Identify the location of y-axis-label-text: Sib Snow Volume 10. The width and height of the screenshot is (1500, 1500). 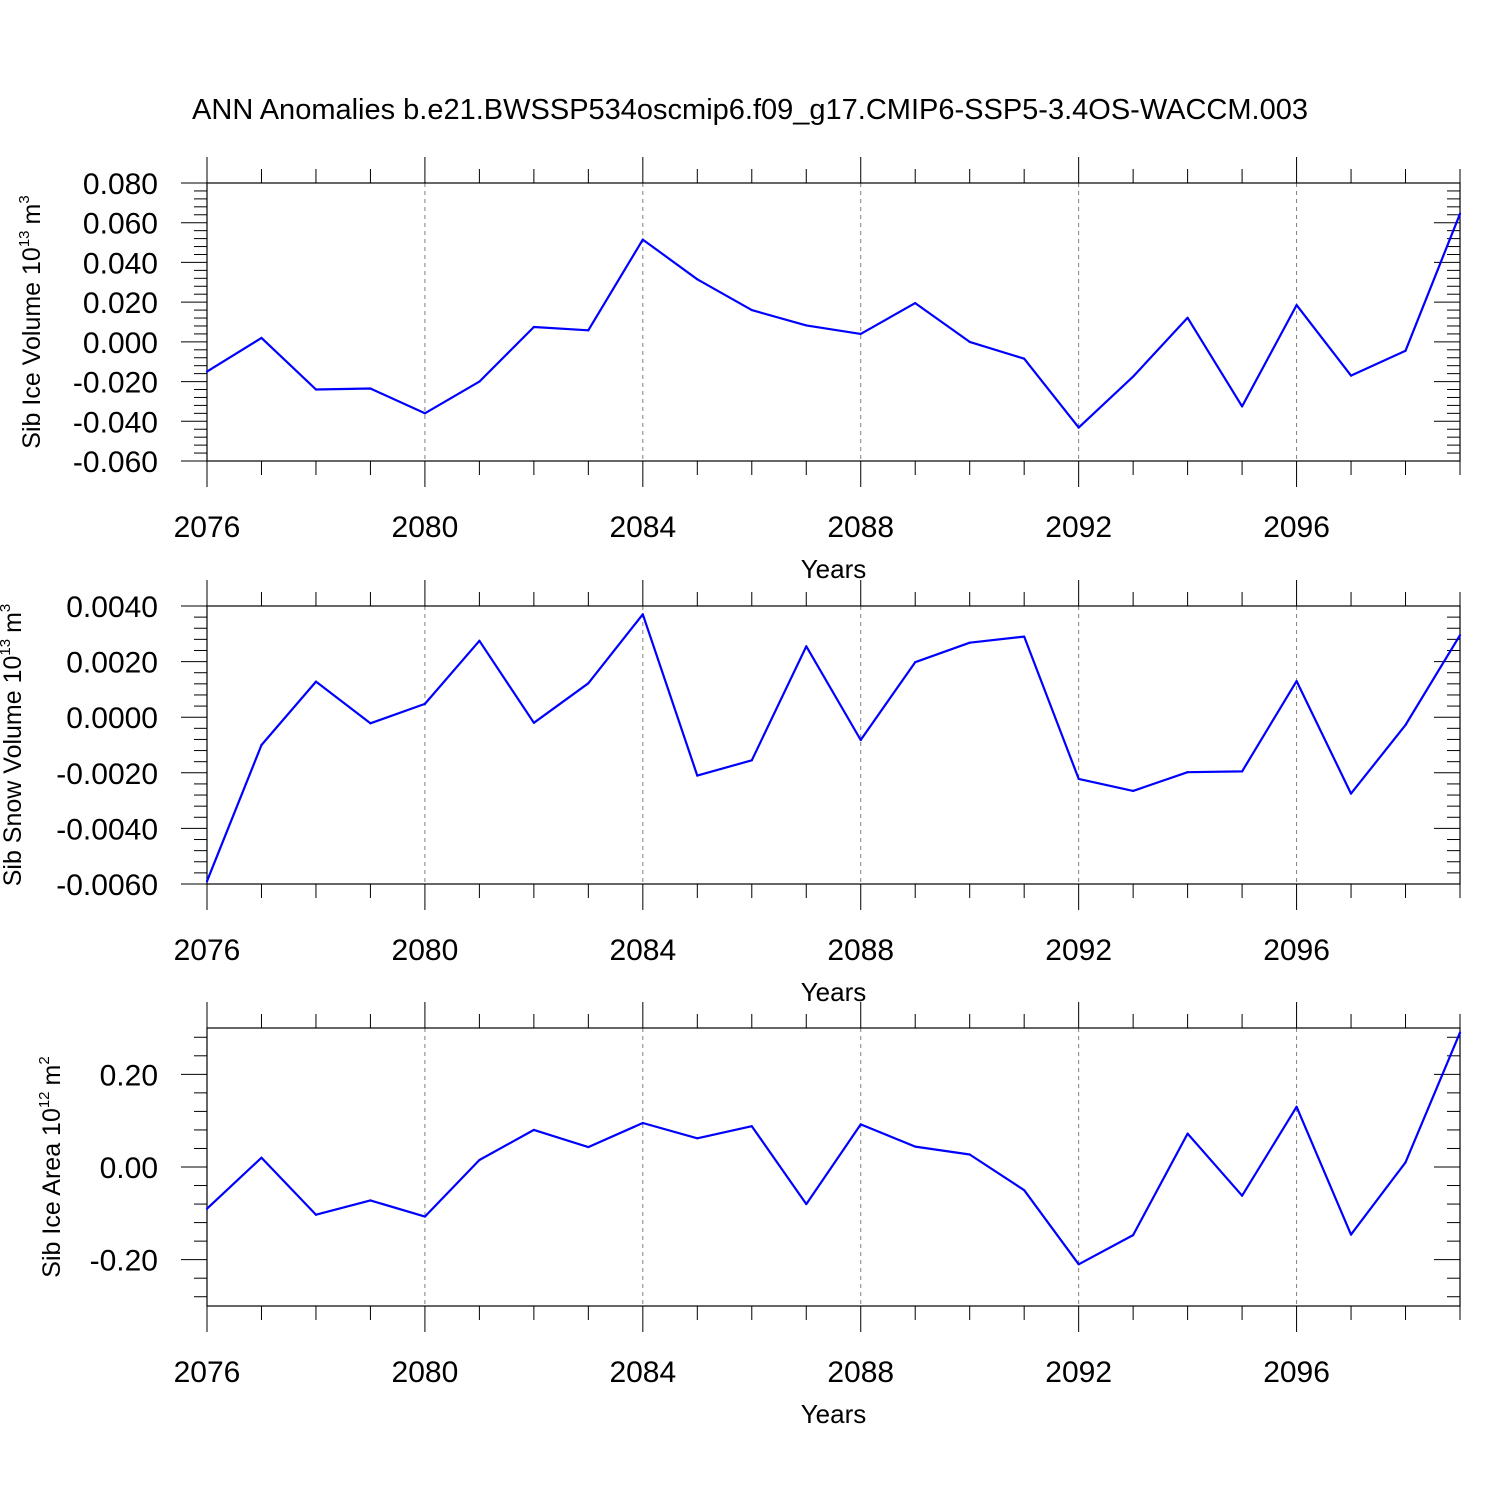
(13, 771).